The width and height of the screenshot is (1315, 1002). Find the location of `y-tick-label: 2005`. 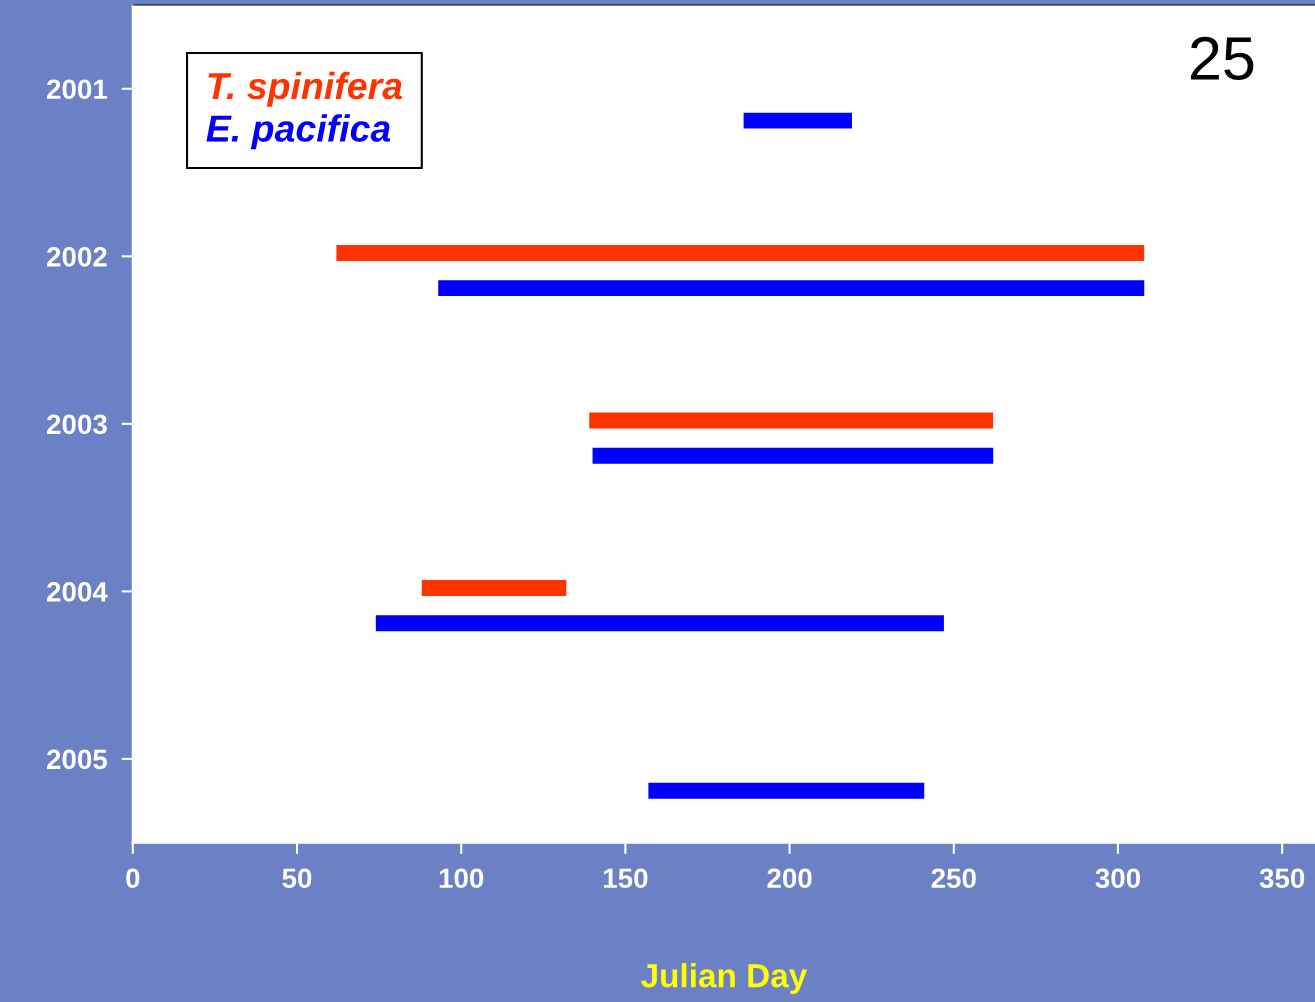

y-tick-label: 2005 is located at coordinates (77, 759).